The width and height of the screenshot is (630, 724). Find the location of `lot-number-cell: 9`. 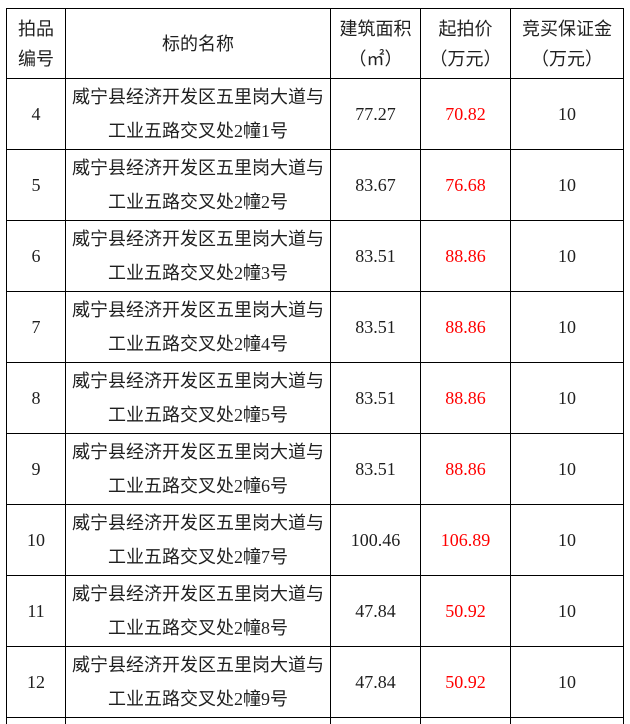

lot-number-cell: 9 is located at coordinates (36, 469).